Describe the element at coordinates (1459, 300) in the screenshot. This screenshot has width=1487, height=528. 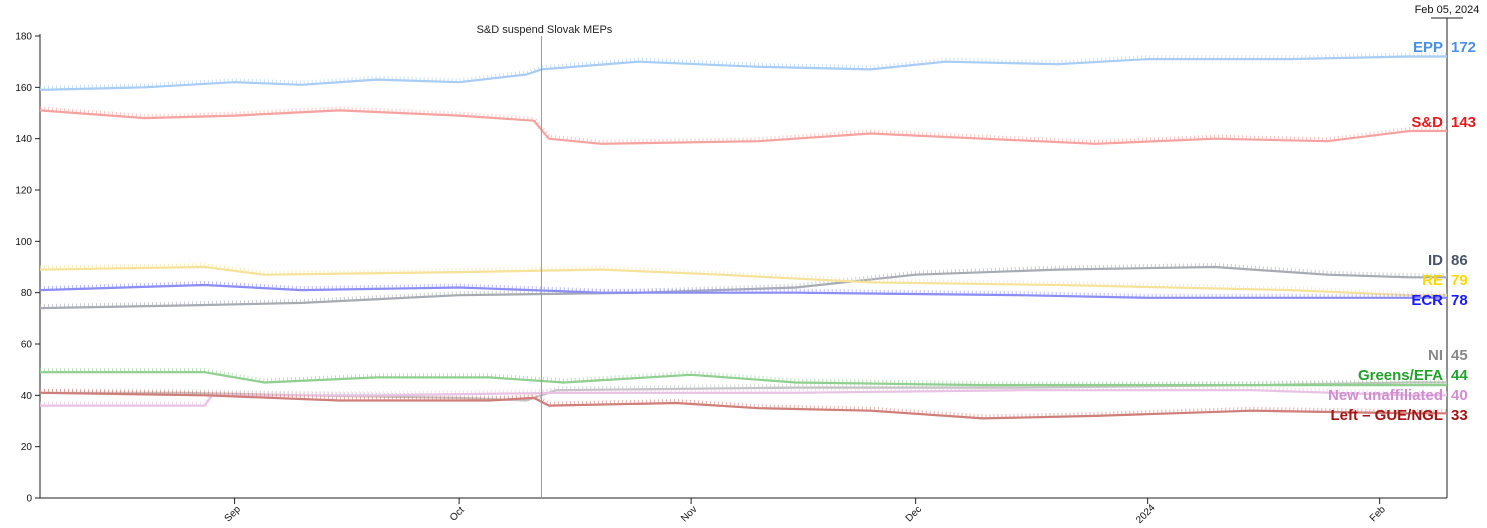
I see `series-value-label: 78` at that location.